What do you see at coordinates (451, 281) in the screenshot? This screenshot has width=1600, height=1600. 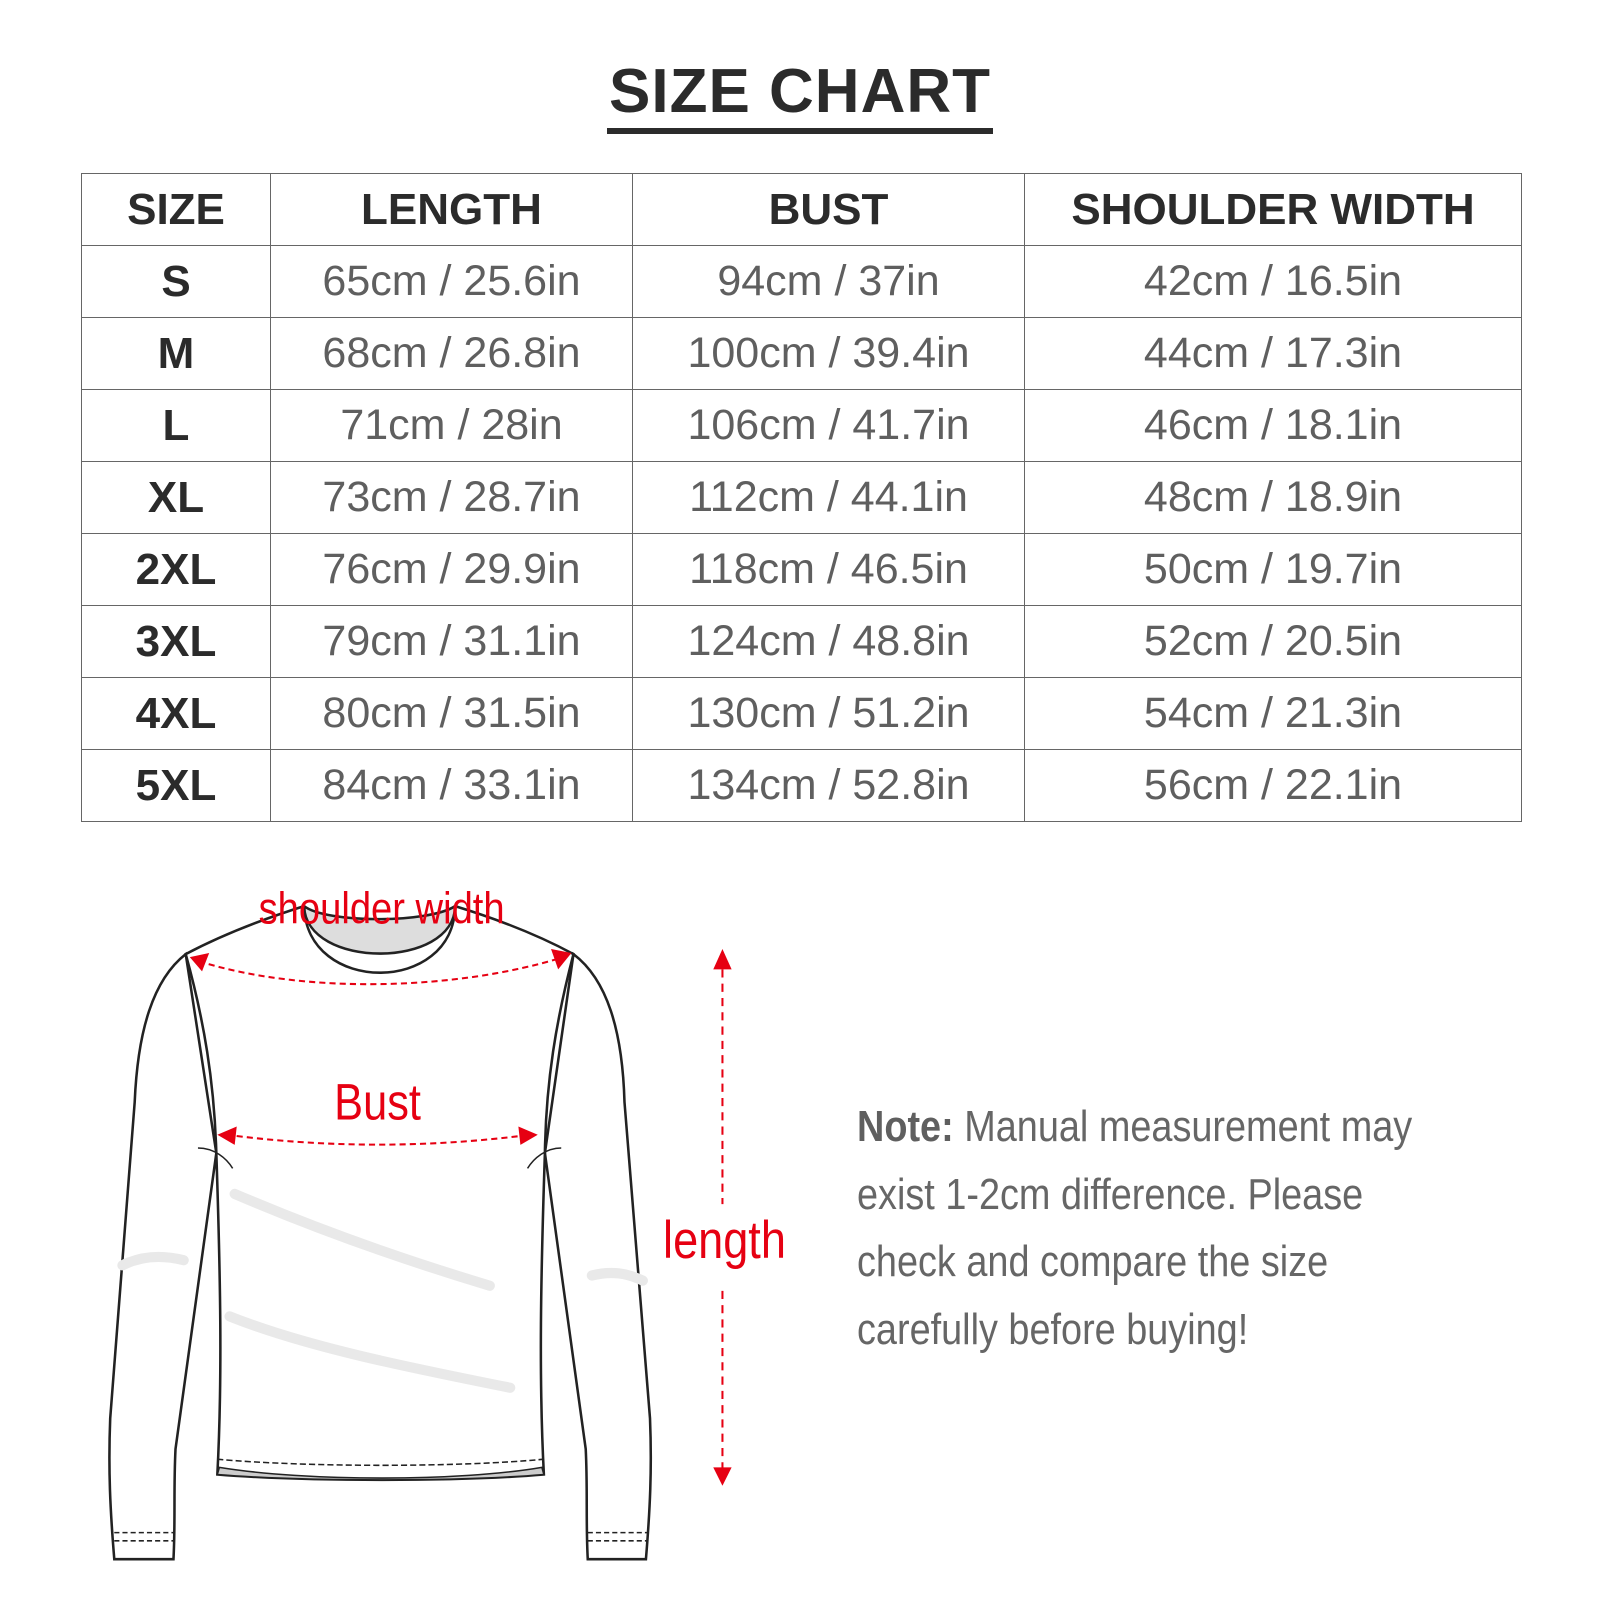 I see `cell-length: 65cm / 25.6in` at bounding box center [451, 281].